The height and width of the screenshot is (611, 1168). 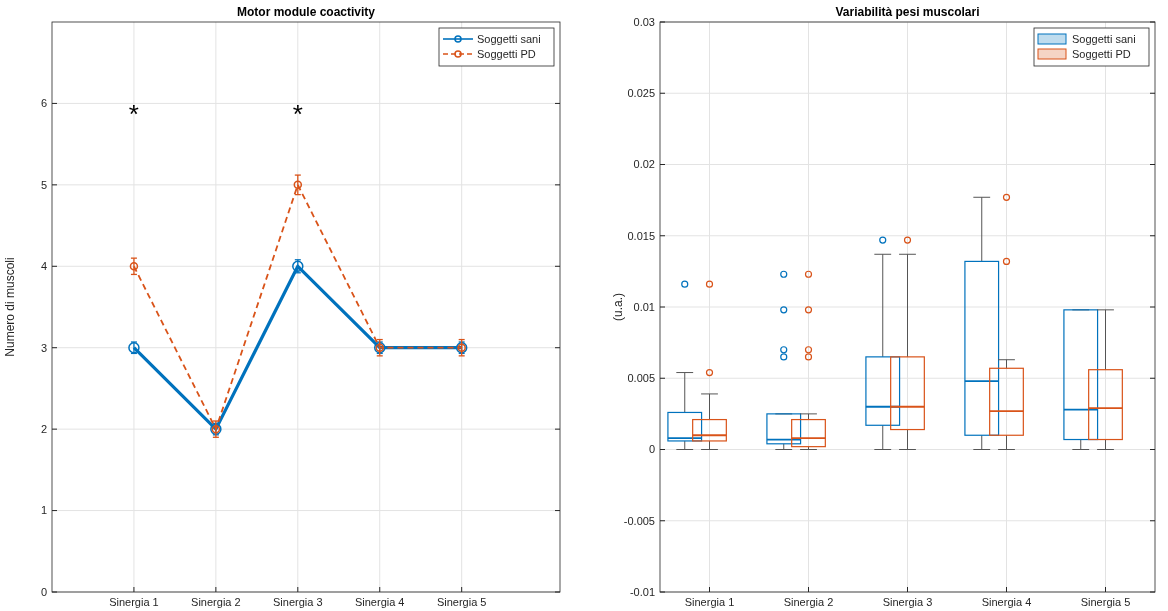 What do you see at coordinates (644, 306) in the screenshot?
I see `y-tick-label: 0.01` at bounding box center [644, 306].